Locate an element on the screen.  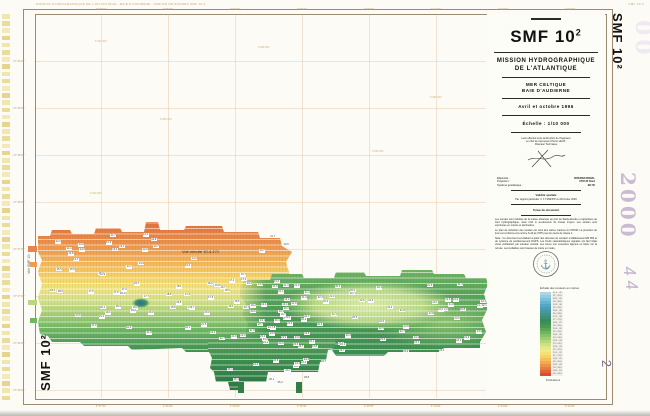
survey-edge-tab is located at coordinates (32, 302).